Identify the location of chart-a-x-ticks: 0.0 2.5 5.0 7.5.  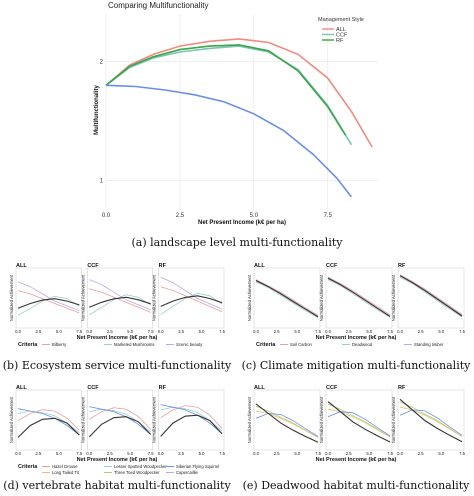
(217, 216).